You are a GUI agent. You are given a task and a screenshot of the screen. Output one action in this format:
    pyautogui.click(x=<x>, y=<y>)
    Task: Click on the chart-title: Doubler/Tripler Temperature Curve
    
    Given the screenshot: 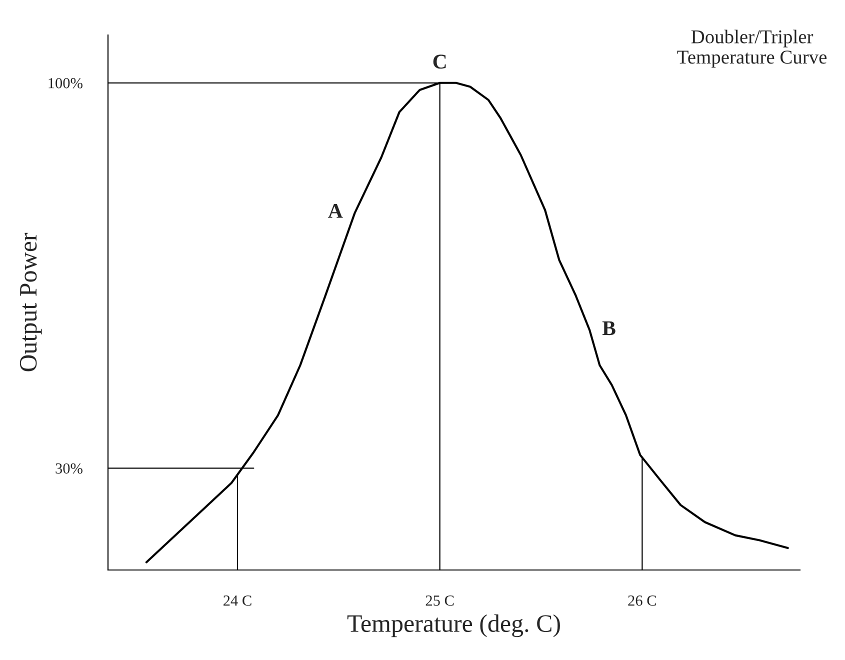 What is the action you would take?
    pyautogui.click(x=752, y=49)
    